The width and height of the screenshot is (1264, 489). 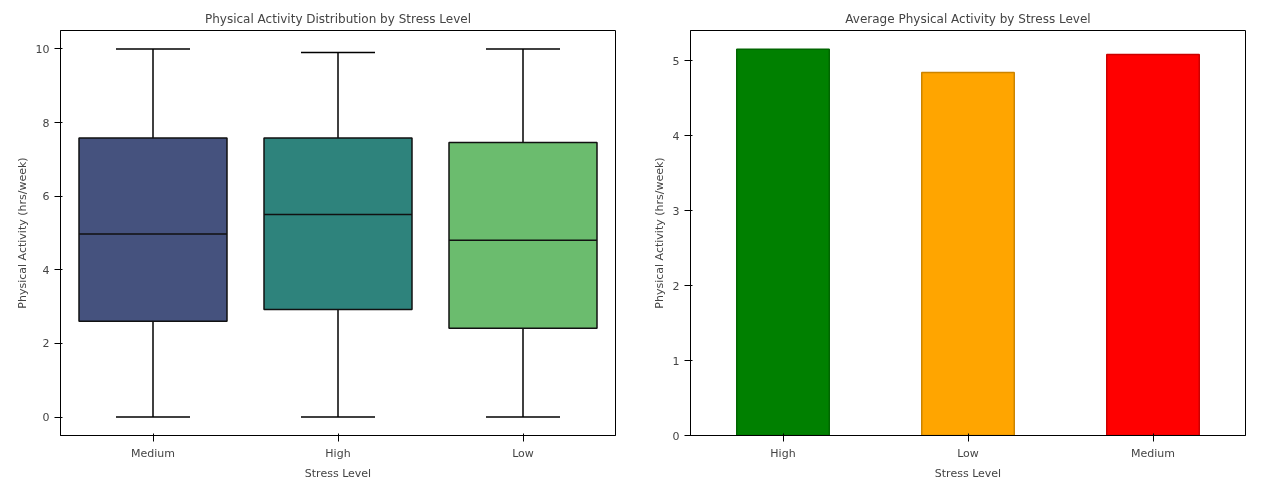 I want to click on y-tick-label: 5, so click(x=676, y=61).